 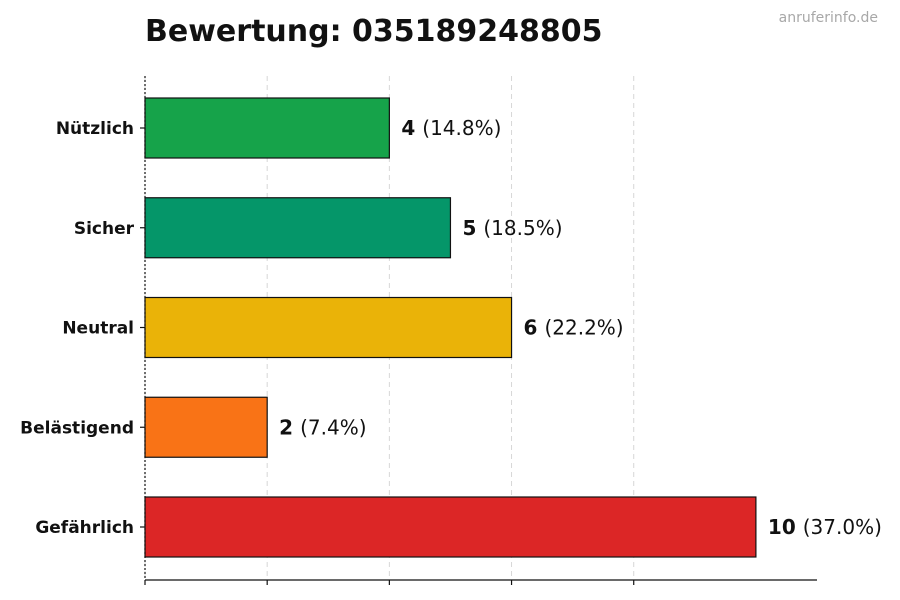 I want to click on value-percent: (22.2%), so click(x=583, y=328).